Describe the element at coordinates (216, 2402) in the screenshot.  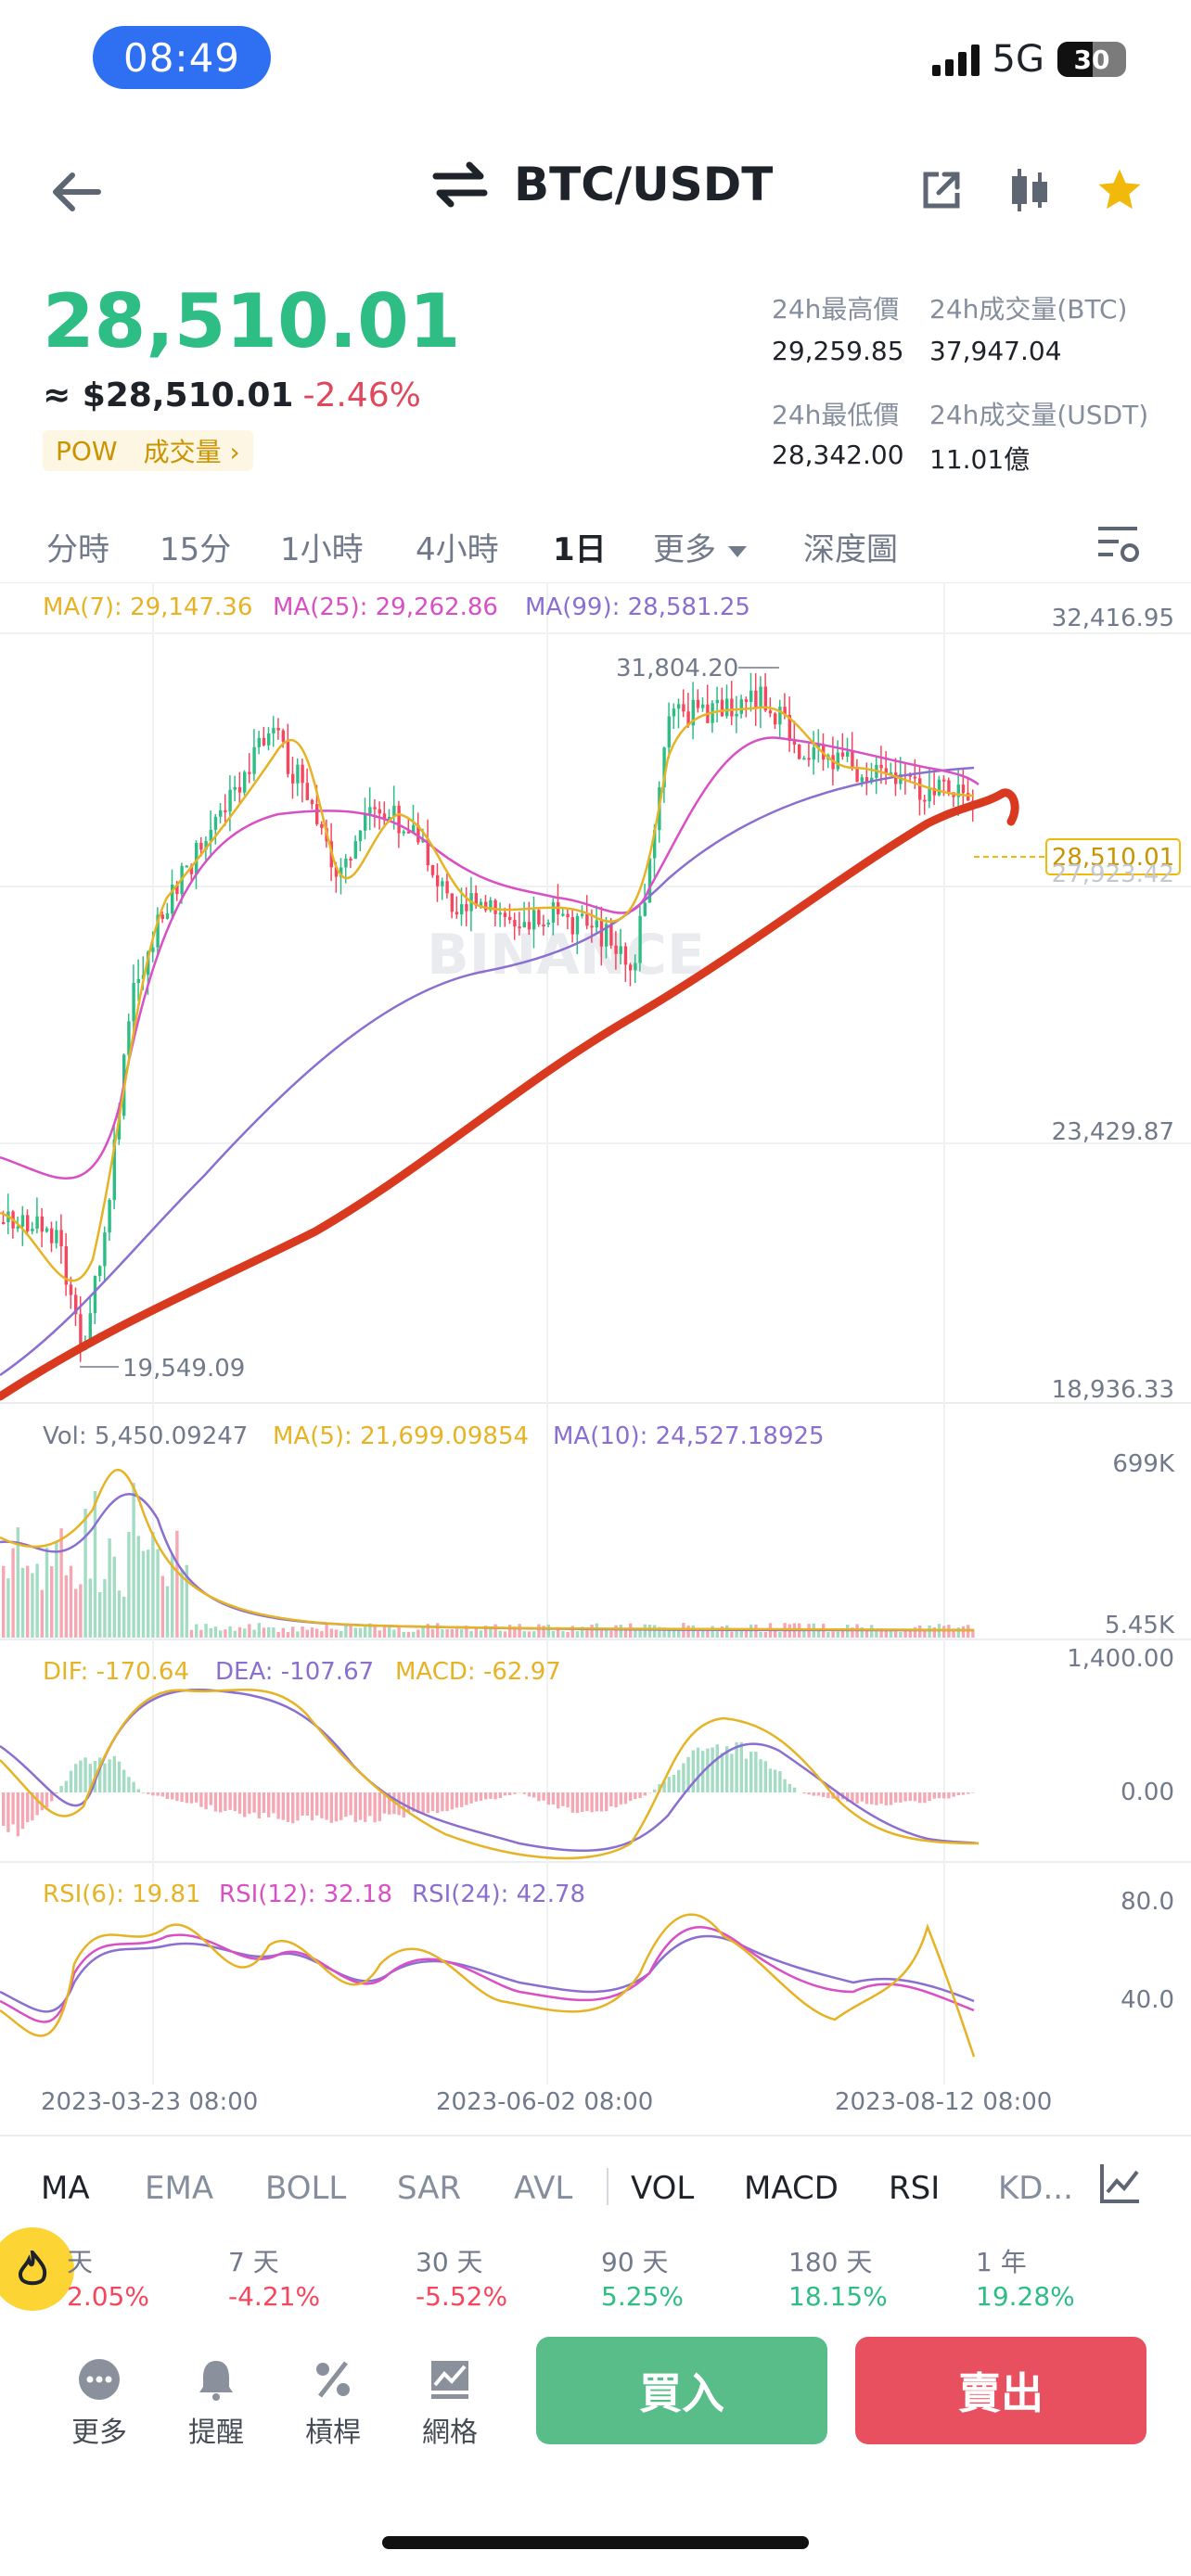
I see `alert-action: 提醒` at that location.